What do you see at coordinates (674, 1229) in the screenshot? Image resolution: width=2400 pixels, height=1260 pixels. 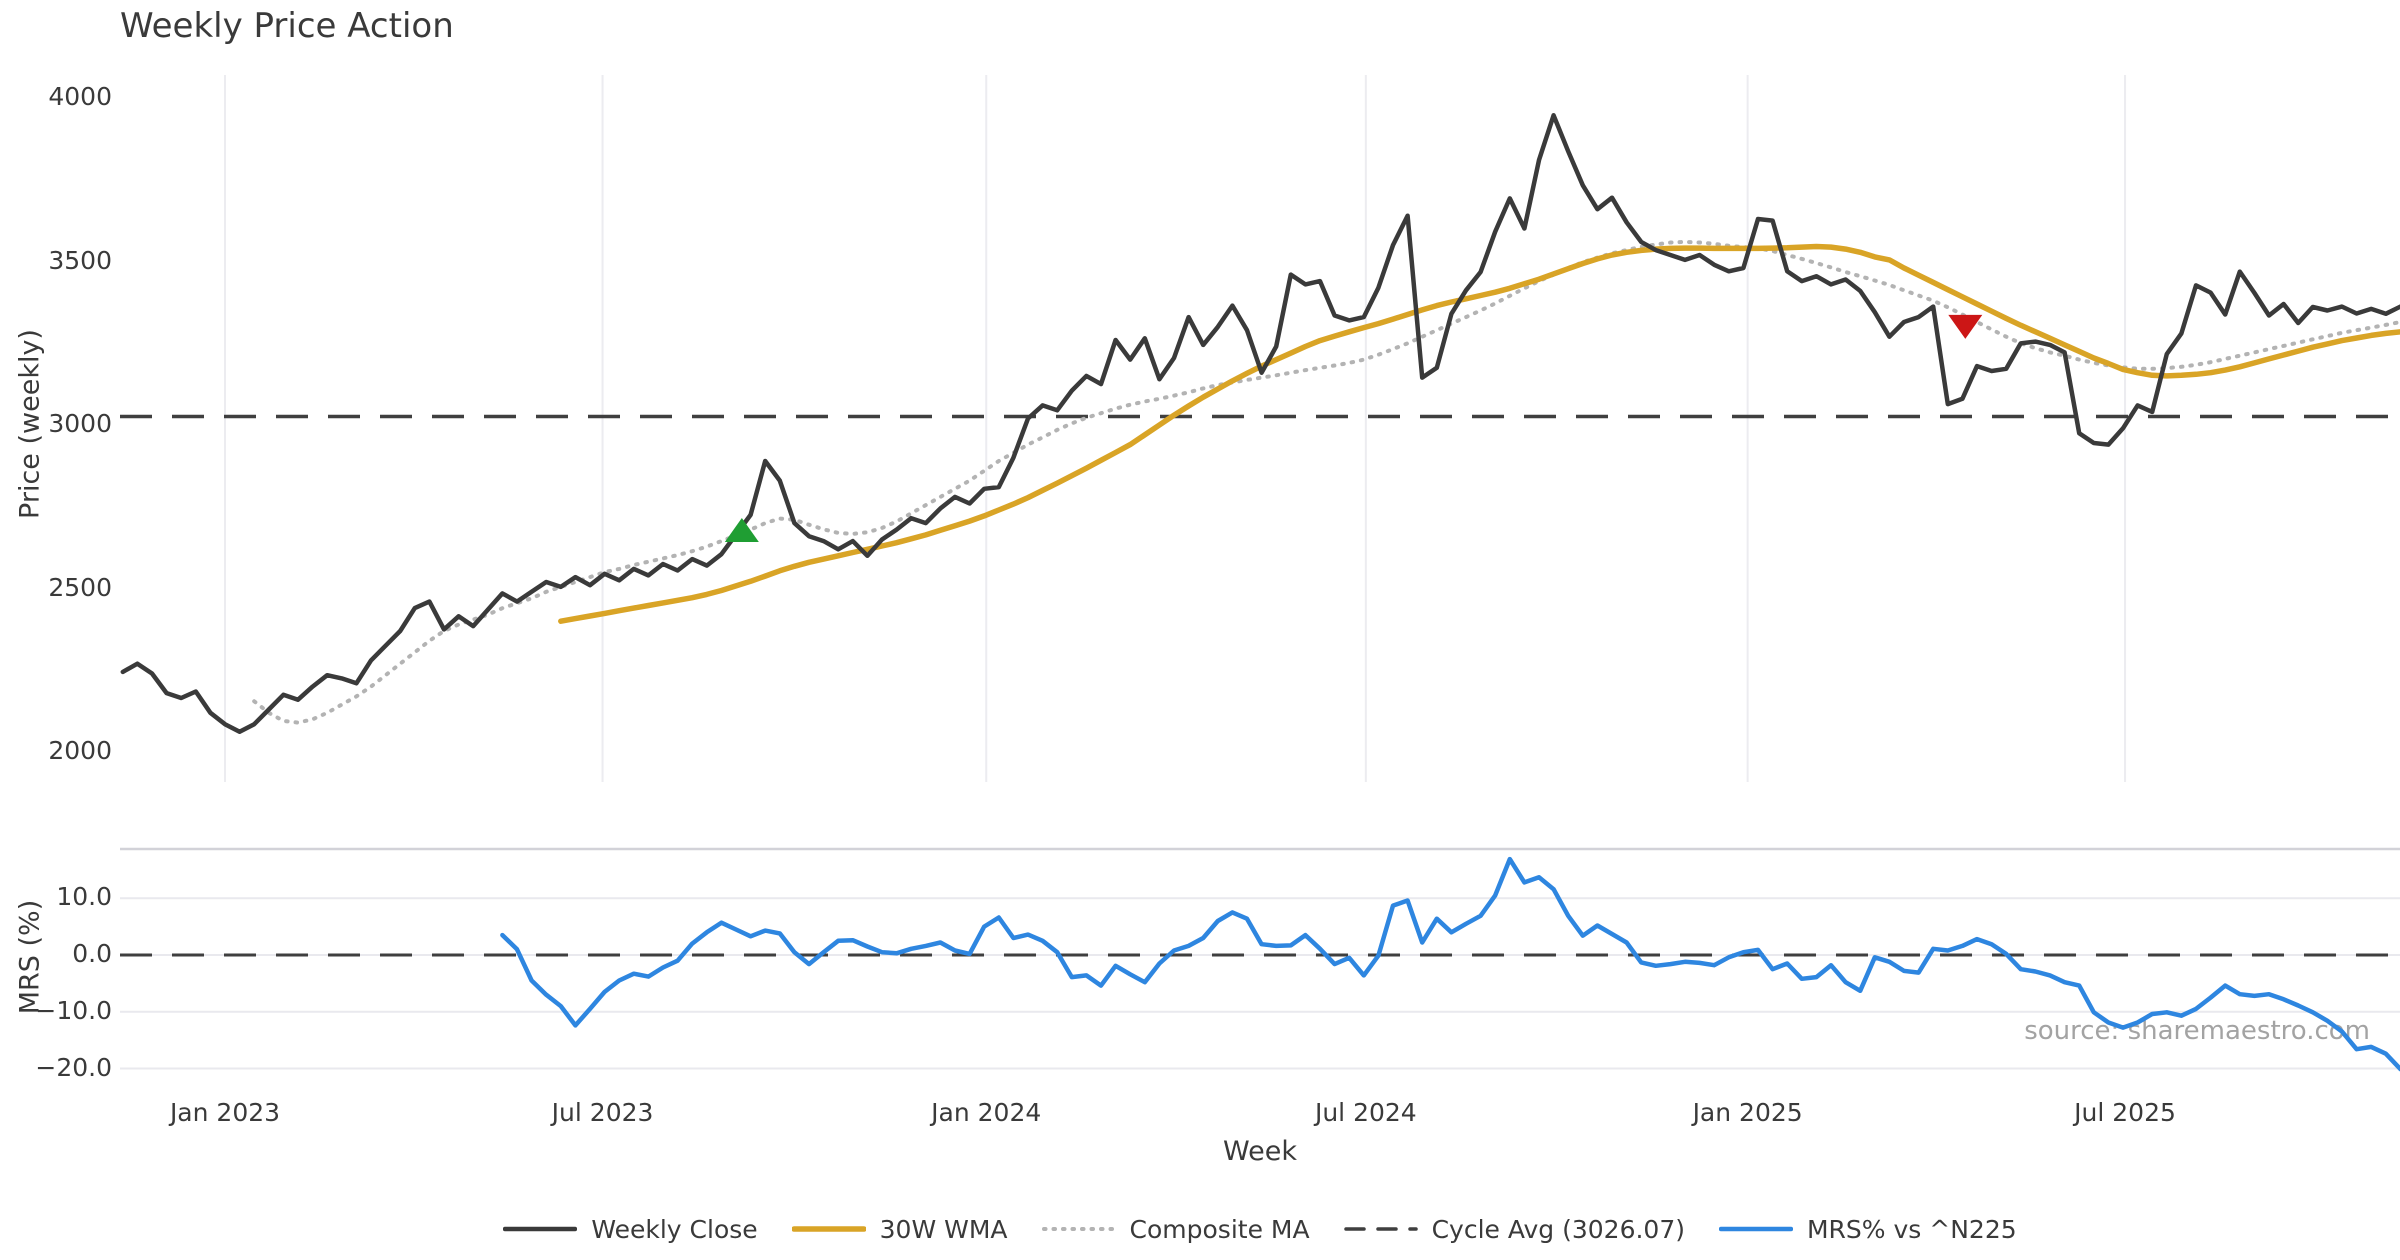 I see `legend-label: Weekly Close` at bounding box center [674, 1229].